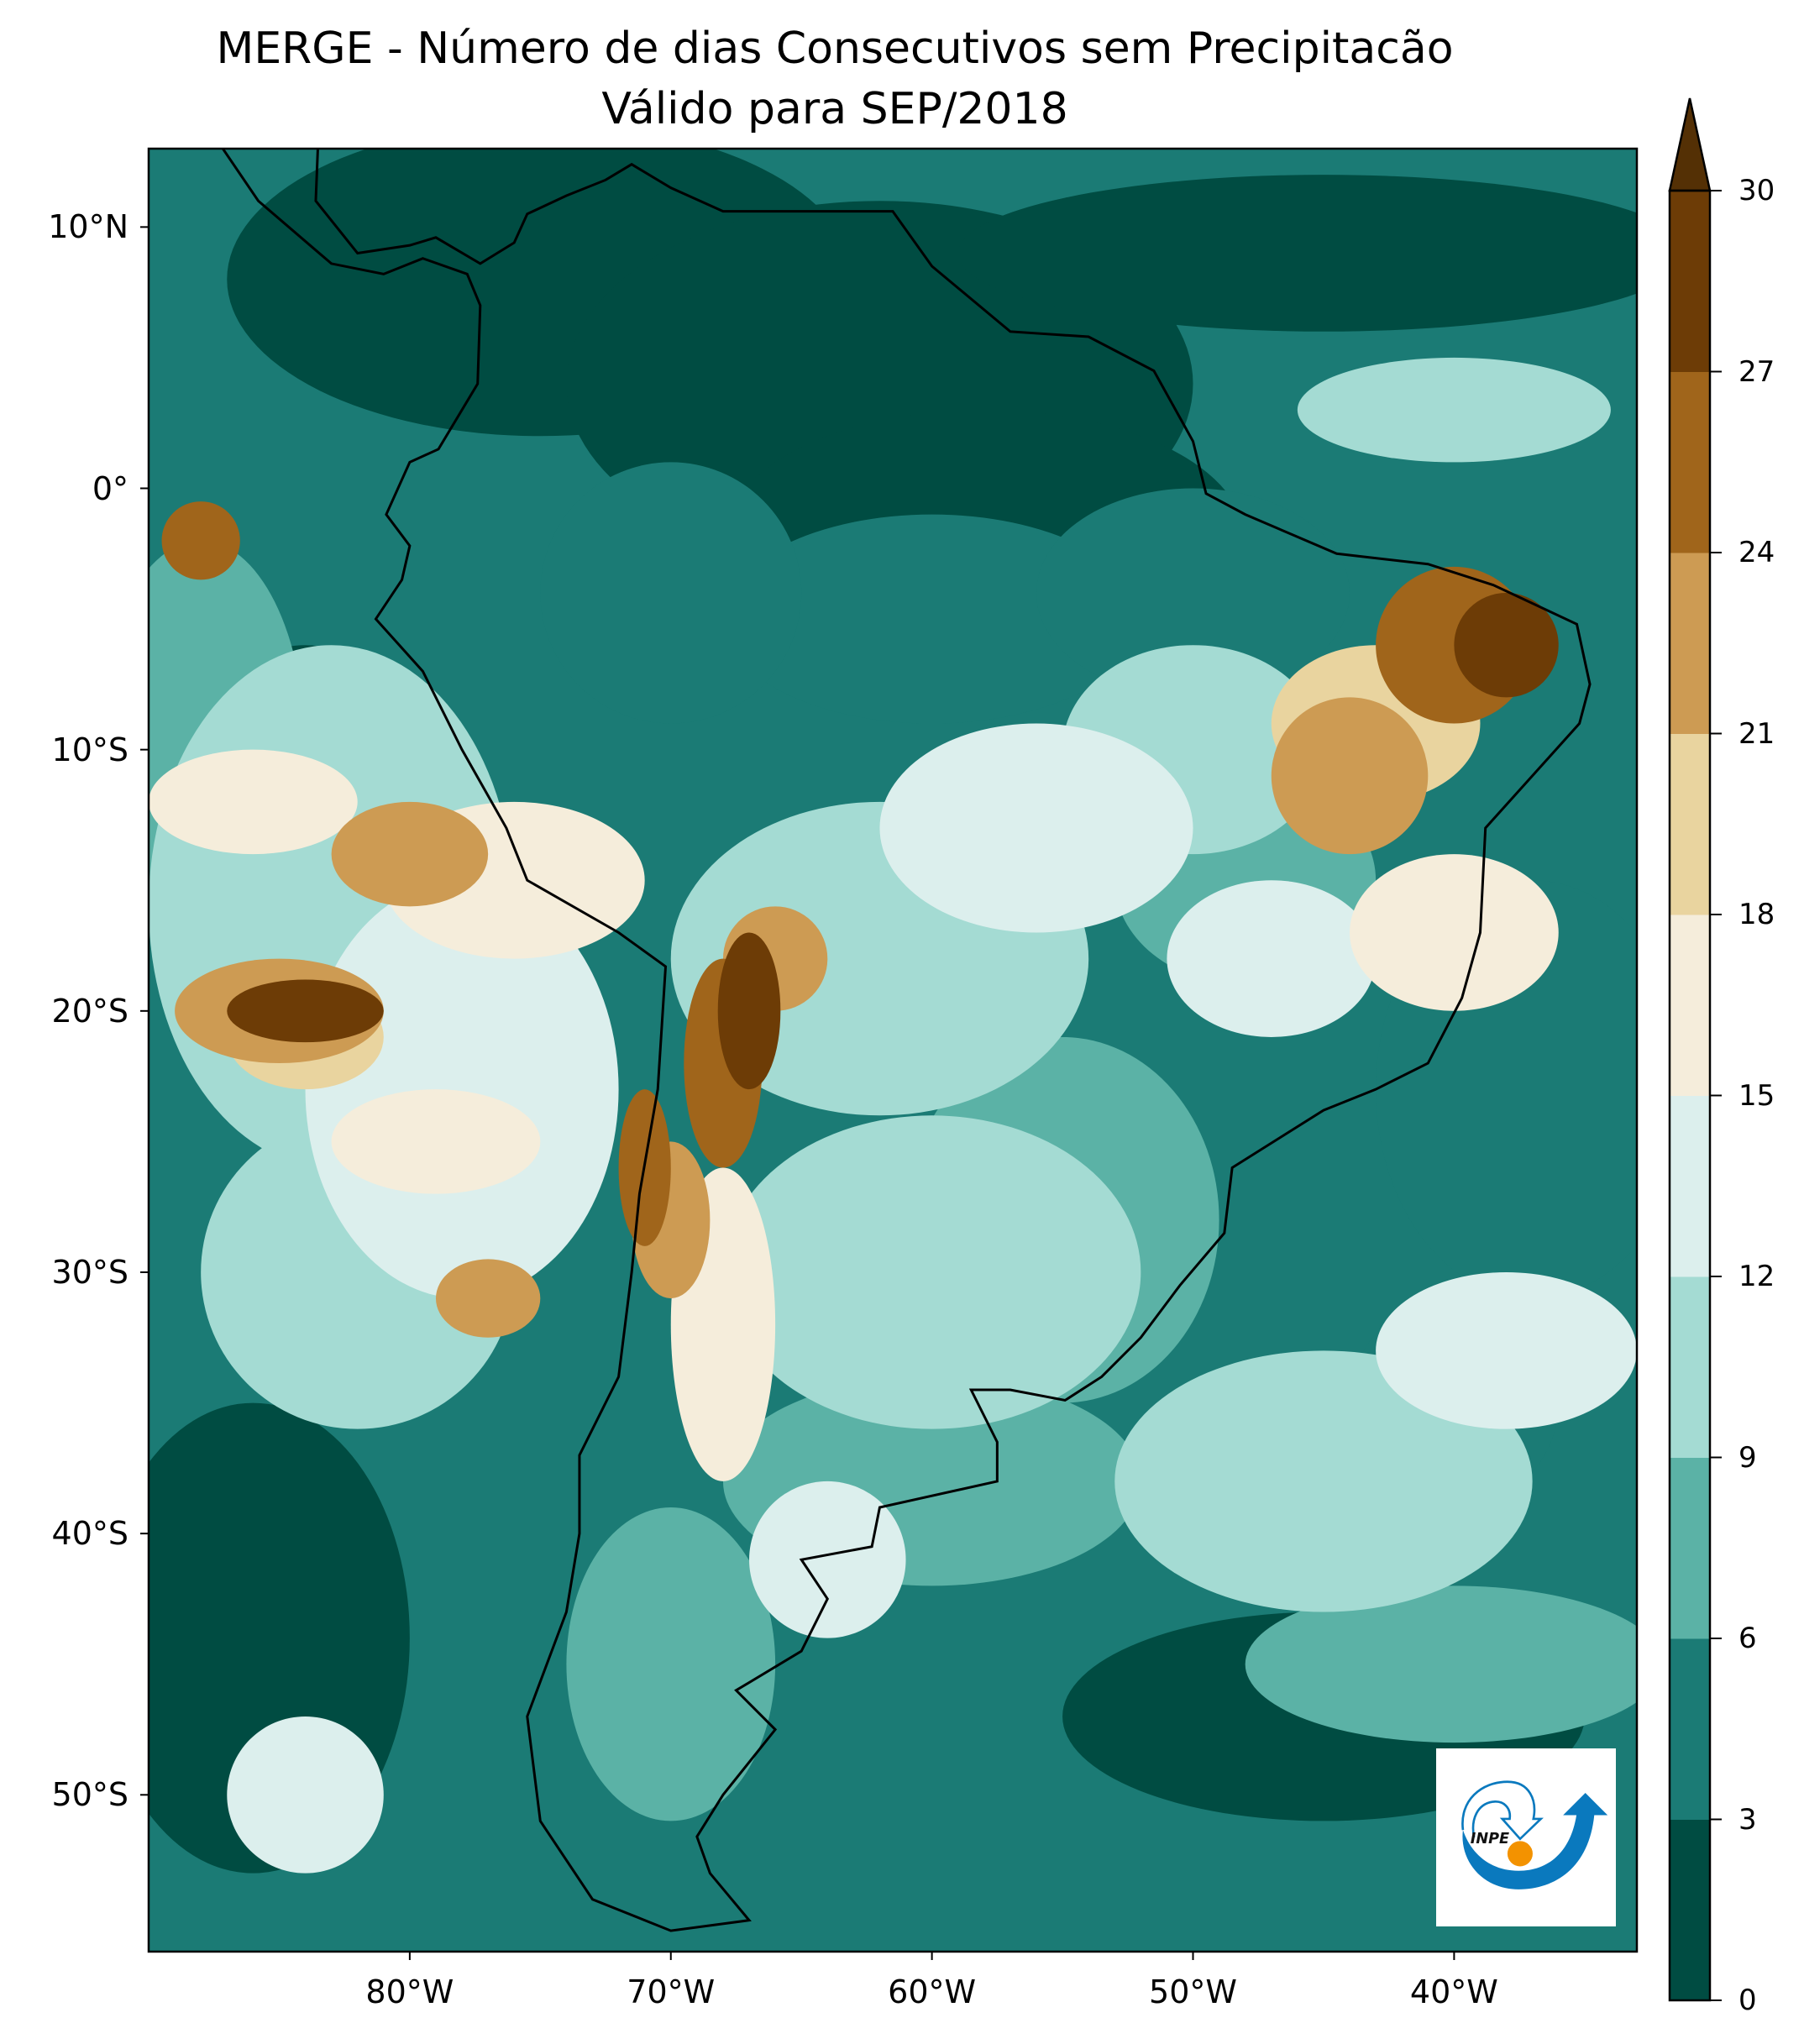 The height and width of the screenshot is (2044, 1804). I want to click on colorbar-label: 27, so click(1756, 371).